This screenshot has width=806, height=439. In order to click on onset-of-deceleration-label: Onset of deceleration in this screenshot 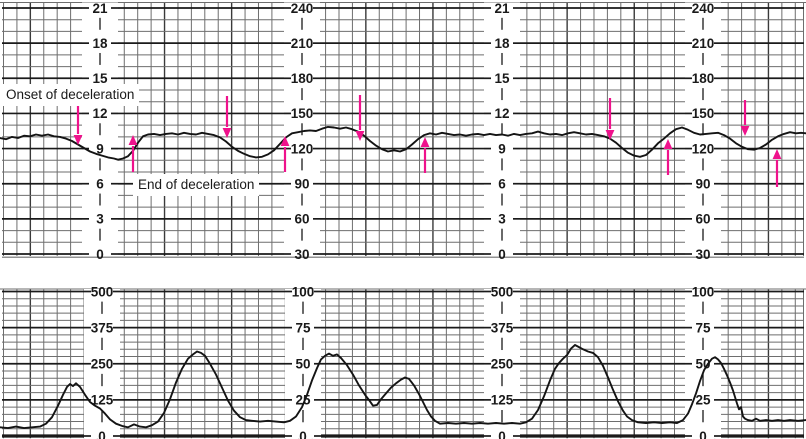, I will do `click(70, 95)`.